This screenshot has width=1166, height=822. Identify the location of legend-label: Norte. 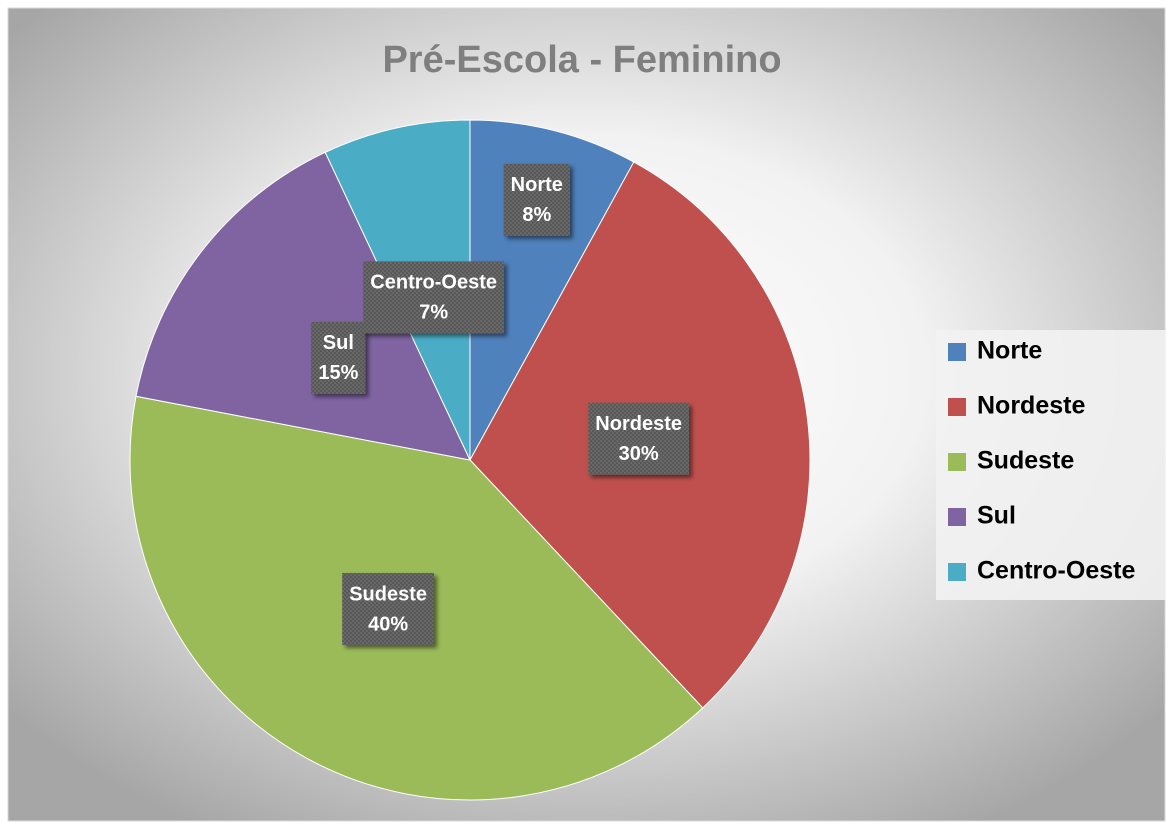
(1009, 351).